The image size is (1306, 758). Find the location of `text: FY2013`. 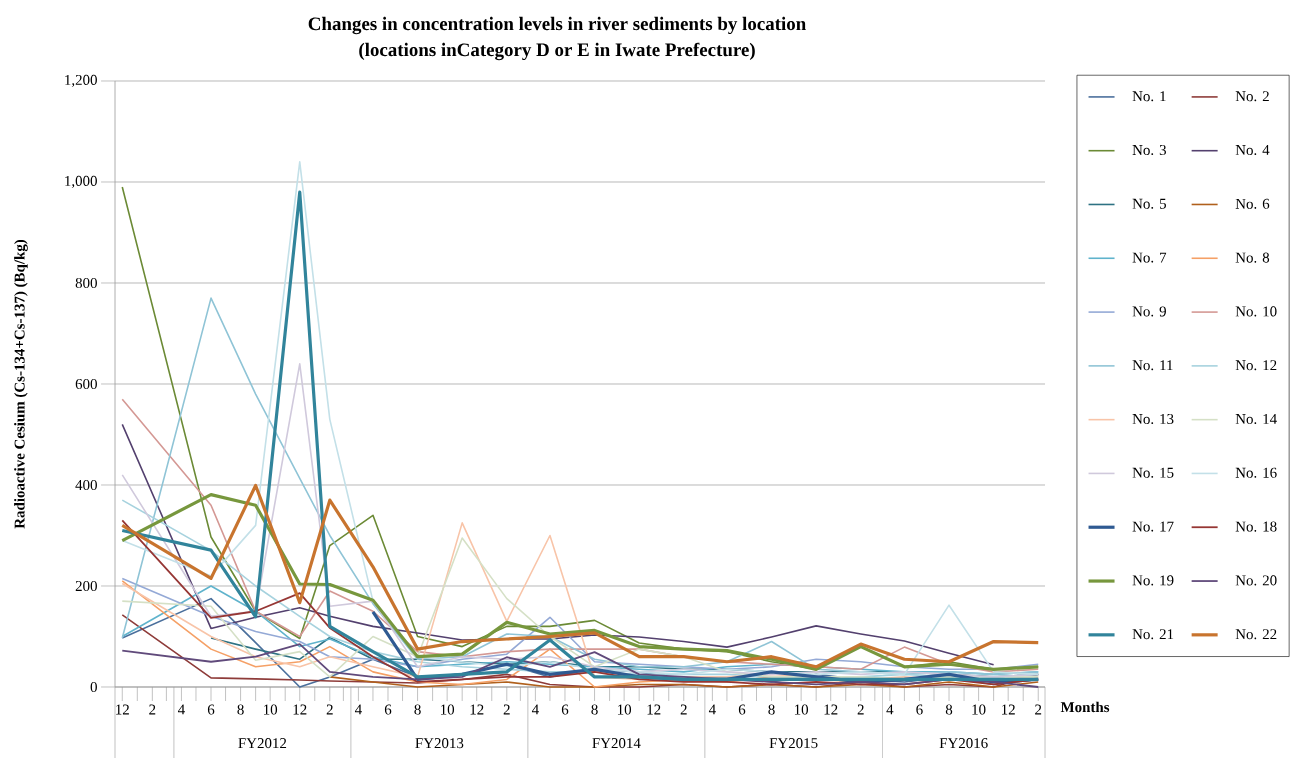

text: FY2013 is located at coordinates (439, 743).